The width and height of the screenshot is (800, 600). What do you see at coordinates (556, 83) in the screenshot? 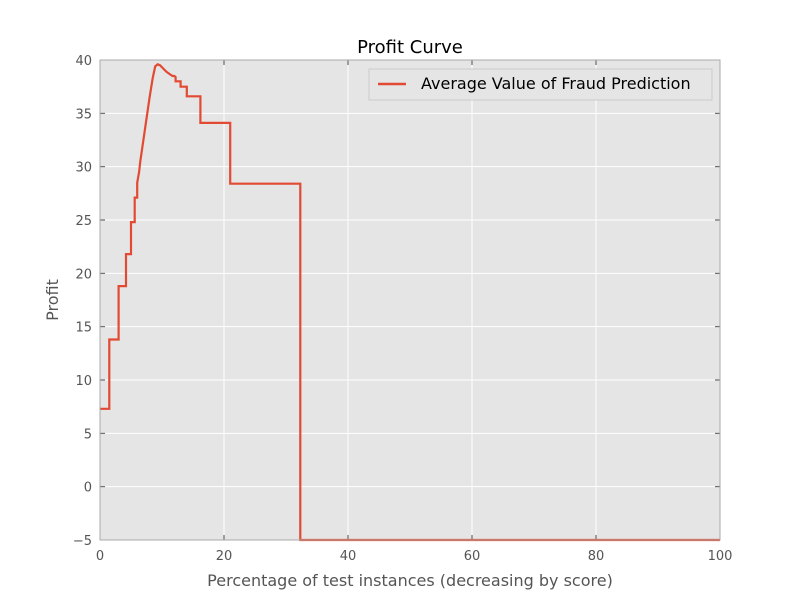
I see `legend-label: Average Value of Fraud Prediction` at bounding box center [556, 83].